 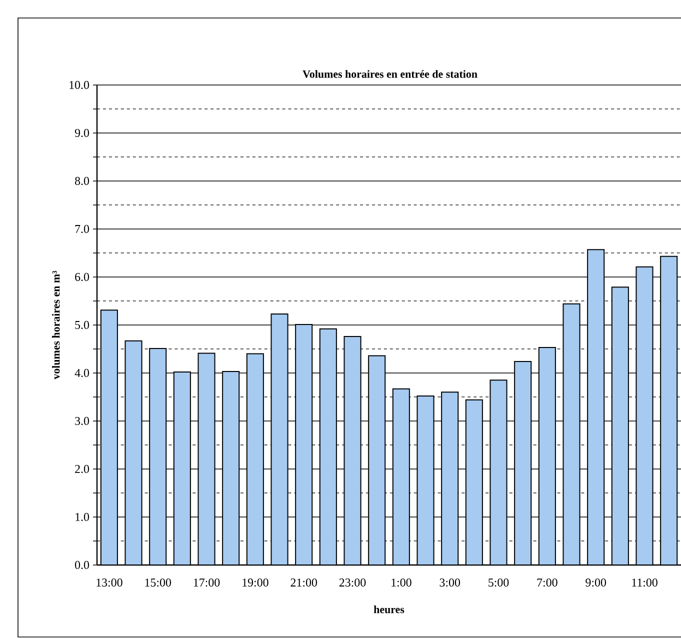 I want to click on x-tick-label: 9:00, so click(x=596, y=582).